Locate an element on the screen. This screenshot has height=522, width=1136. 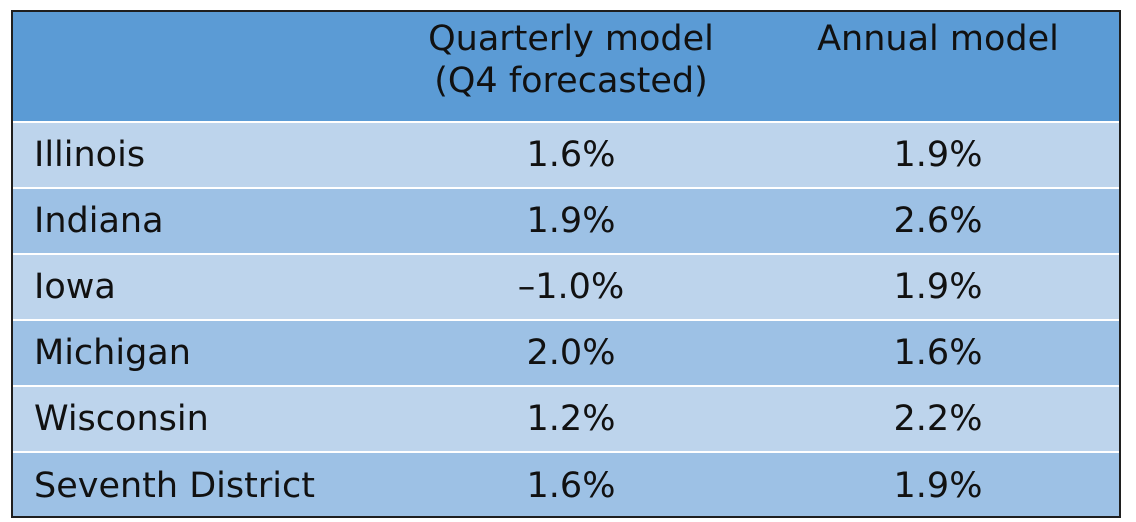
cell-annual: 2.6% is located at coordinates (938, 221).